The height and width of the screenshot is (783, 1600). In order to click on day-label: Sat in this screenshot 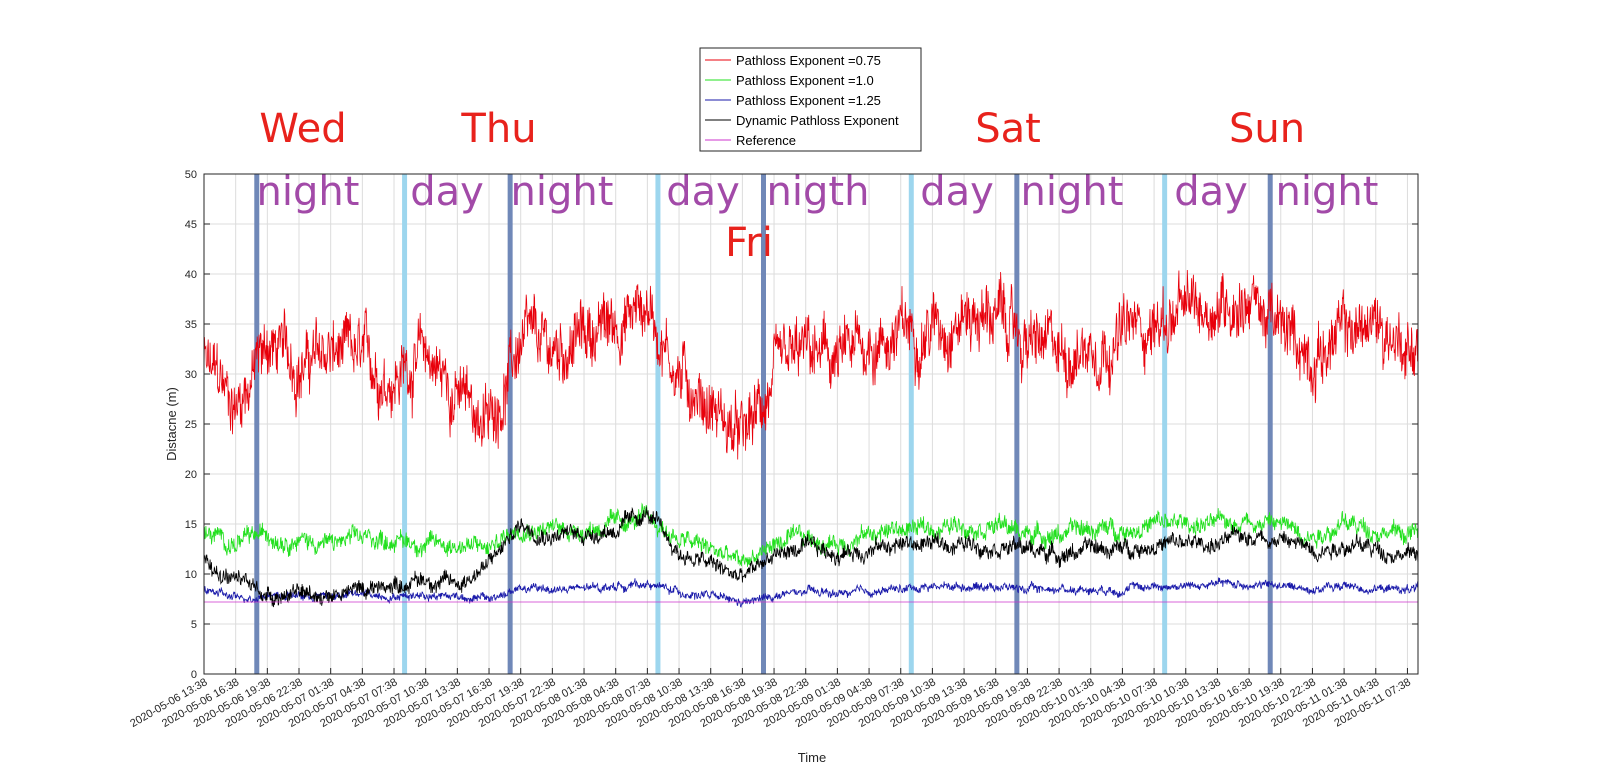, I will do `click(1008, 129)`.